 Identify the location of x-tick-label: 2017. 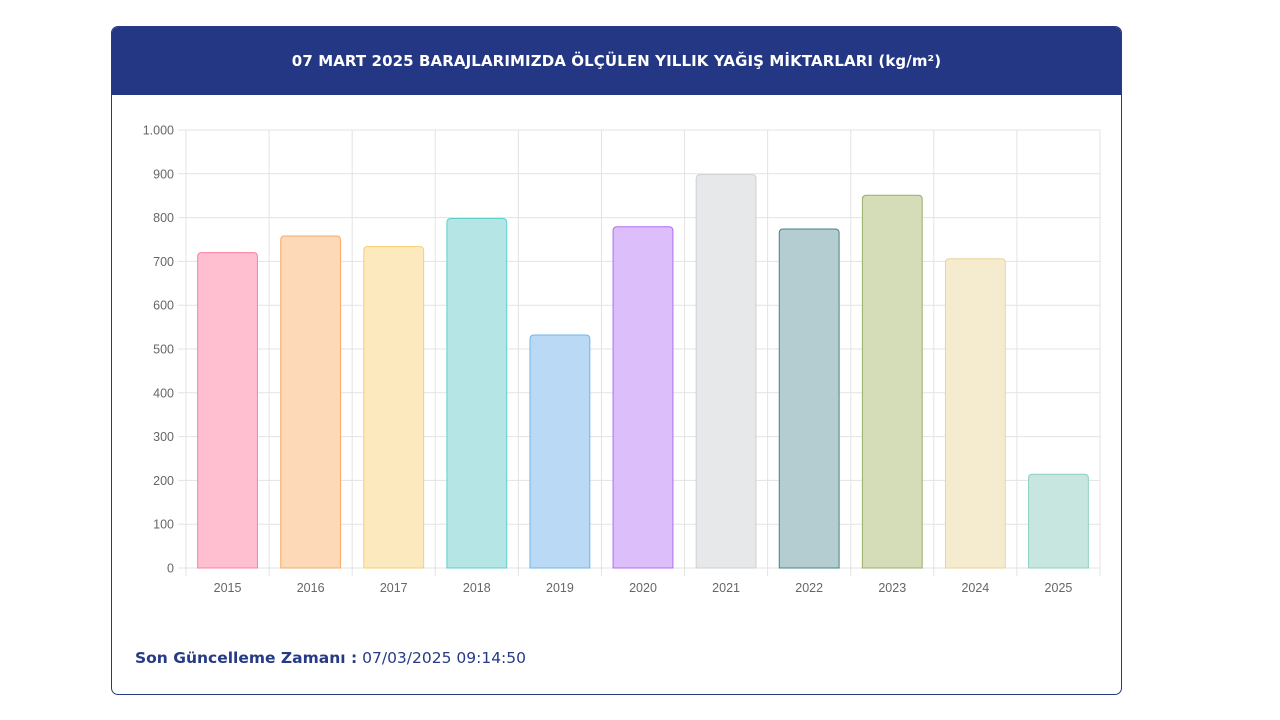
(394, 588).